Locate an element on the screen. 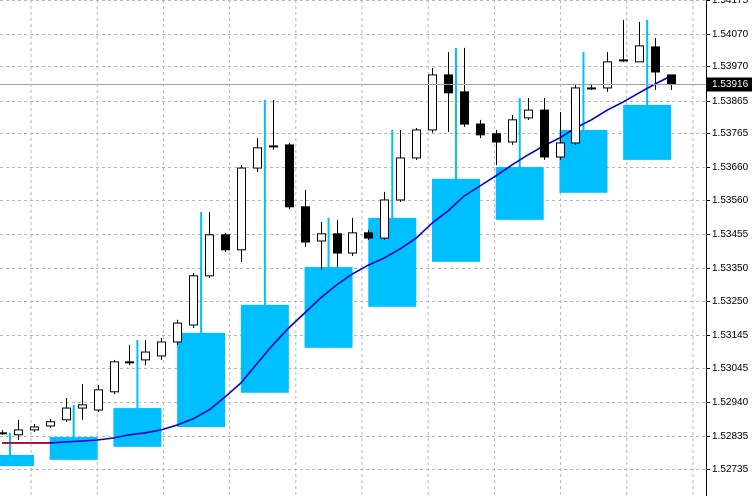 The height and width of the screenshot is (496, 752). current-price-box is located at coordinates (729, 84).